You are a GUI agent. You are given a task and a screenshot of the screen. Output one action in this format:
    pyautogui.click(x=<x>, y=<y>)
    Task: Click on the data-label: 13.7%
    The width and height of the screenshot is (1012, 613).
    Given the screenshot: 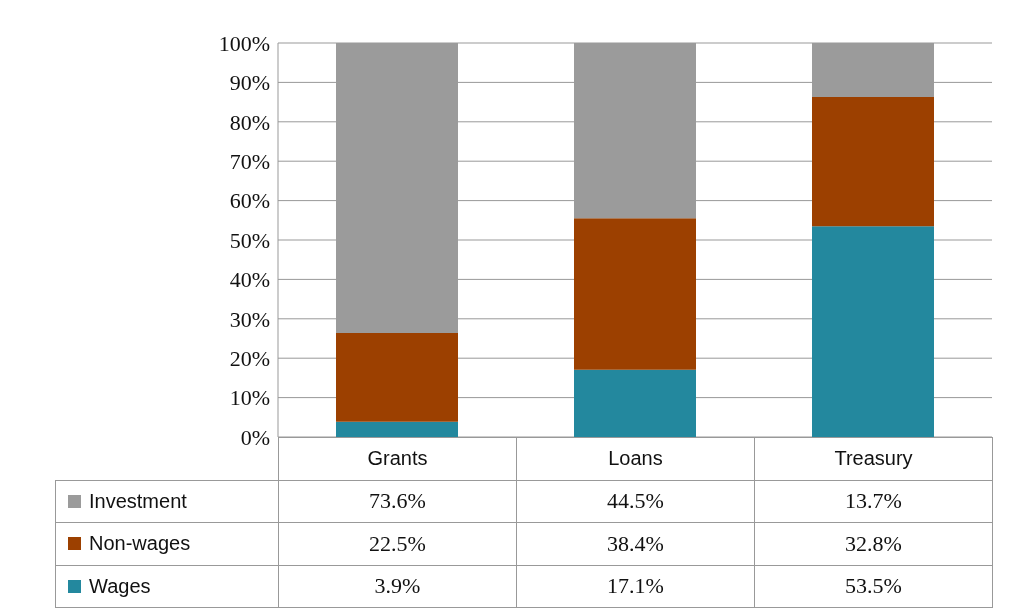 What is the action you would take?
    pyautogui.click(x=873, y=501)
    